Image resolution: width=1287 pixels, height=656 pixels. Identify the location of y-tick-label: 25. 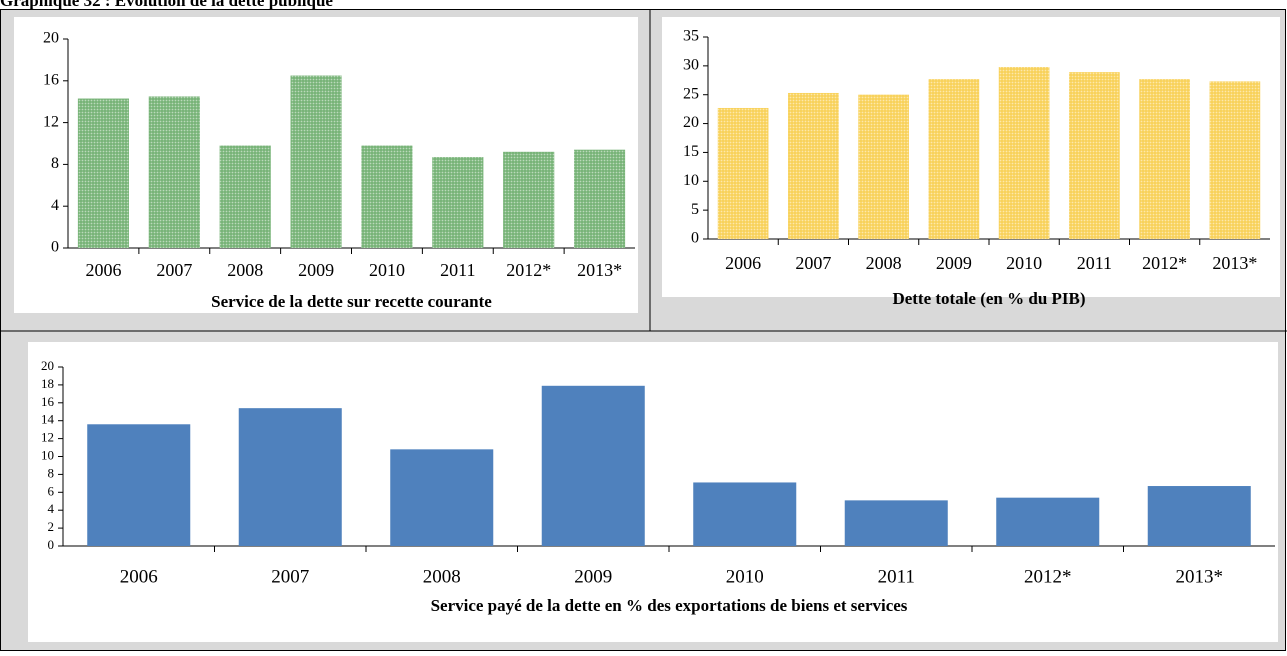
(691, 93).